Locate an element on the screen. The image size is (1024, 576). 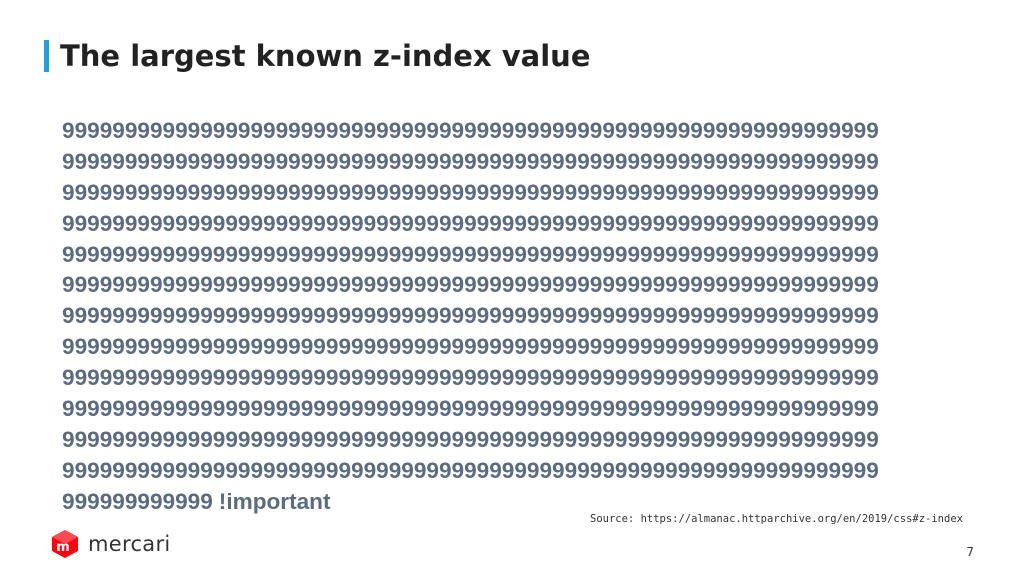
title-accent-bar is located at coordinates (46, 56).